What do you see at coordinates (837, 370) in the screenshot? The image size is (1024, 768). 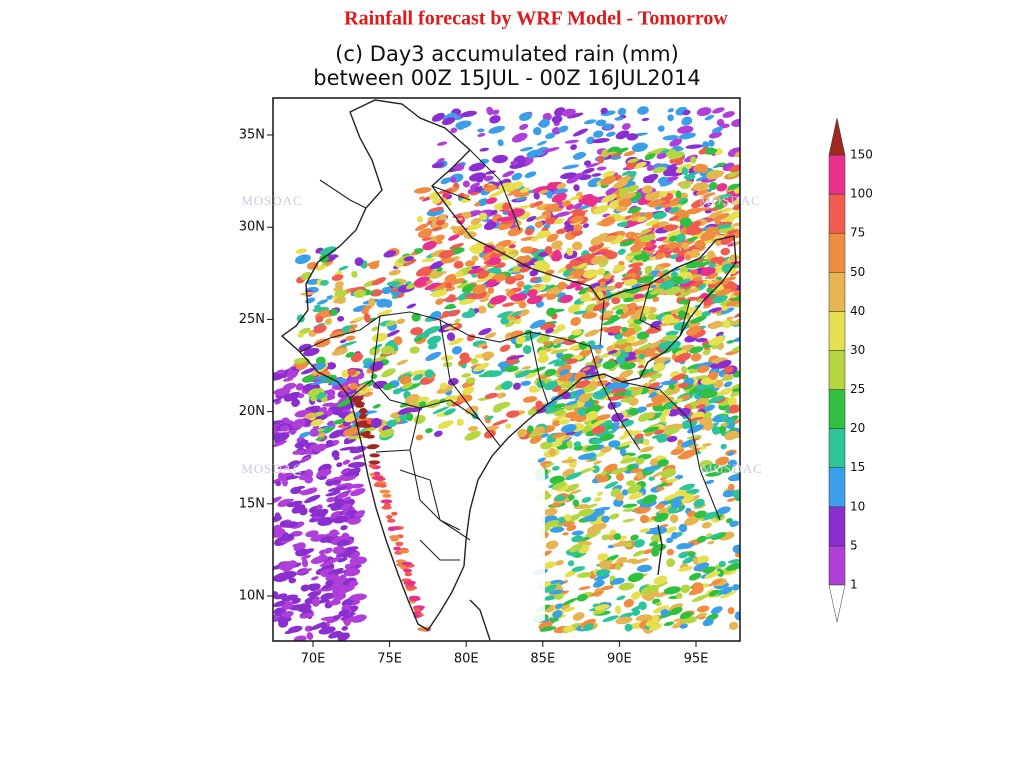 I see `colorbar-segment` at bounding box center [837, 370].